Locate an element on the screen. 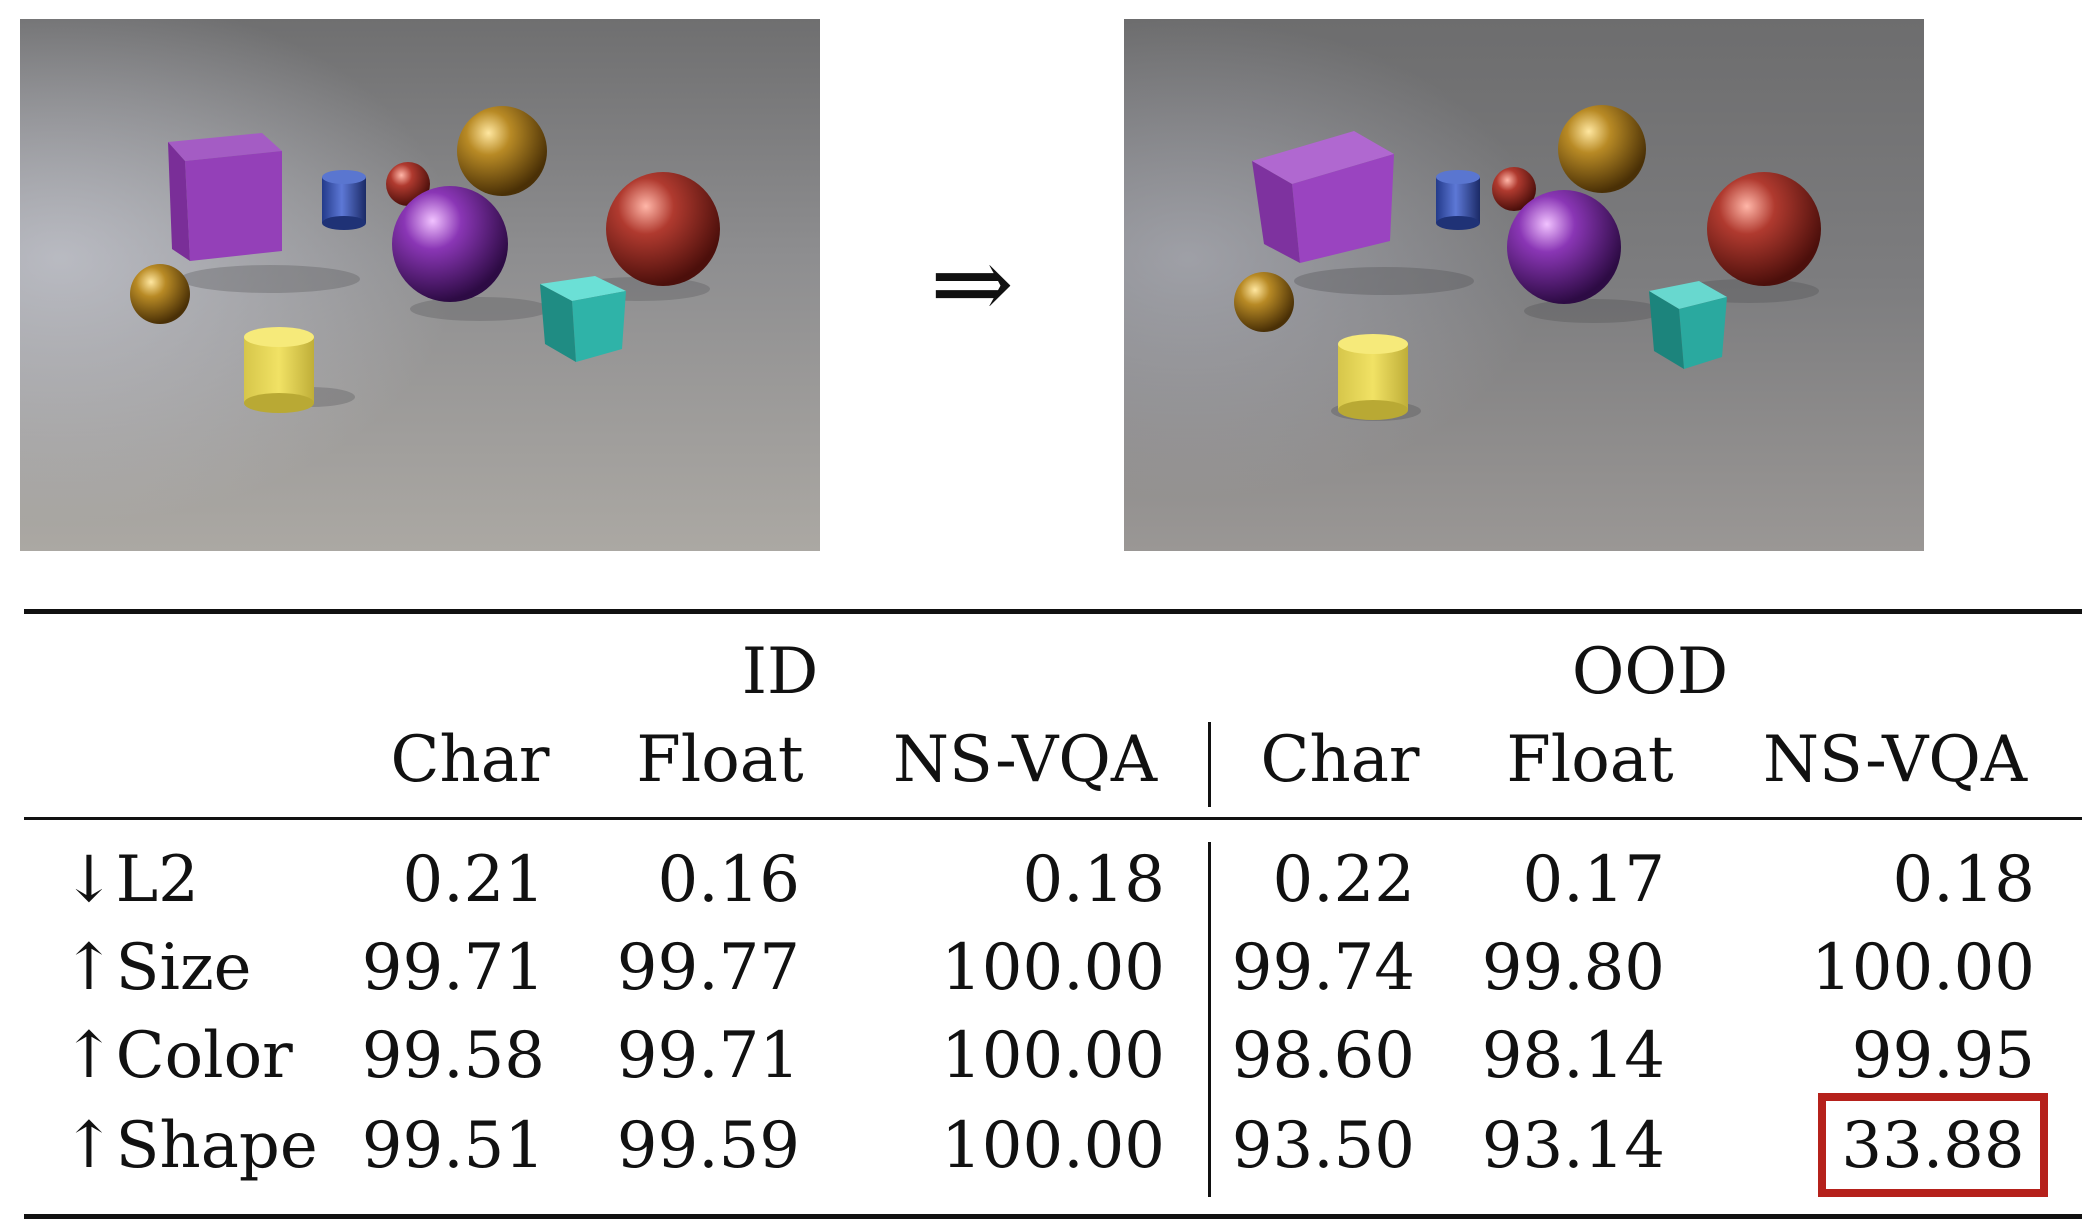 Image resolution: width=2096 pixels, height=1228 pixels. column-header-id-nsvqa: NS-VQA is located at coordinates (1025, 760).